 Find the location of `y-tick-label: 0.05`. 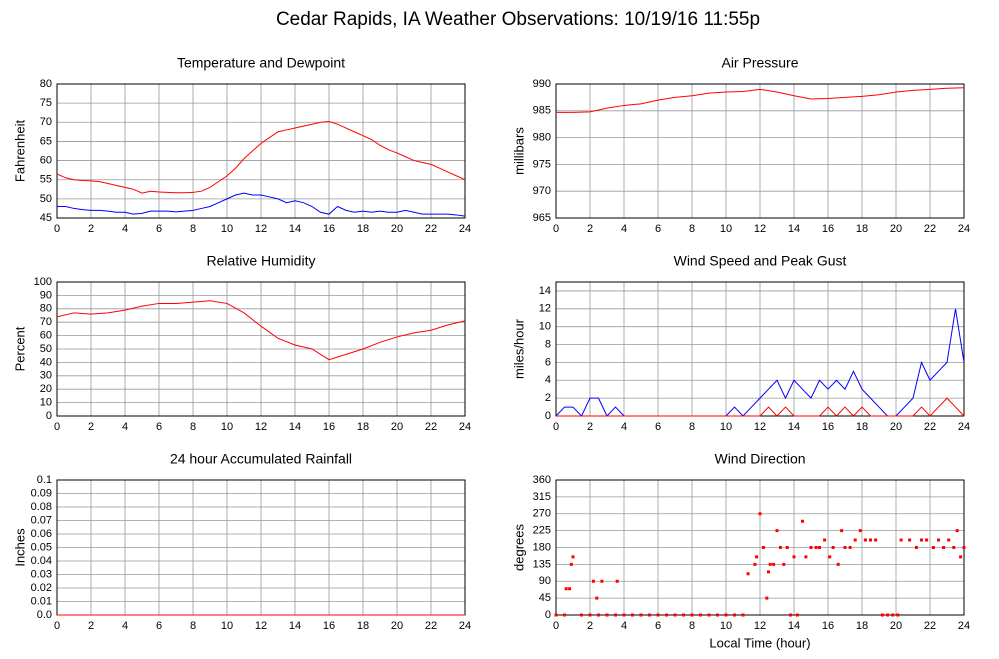

y-tick-label: 0.05 is located at coordinates (41, 547).